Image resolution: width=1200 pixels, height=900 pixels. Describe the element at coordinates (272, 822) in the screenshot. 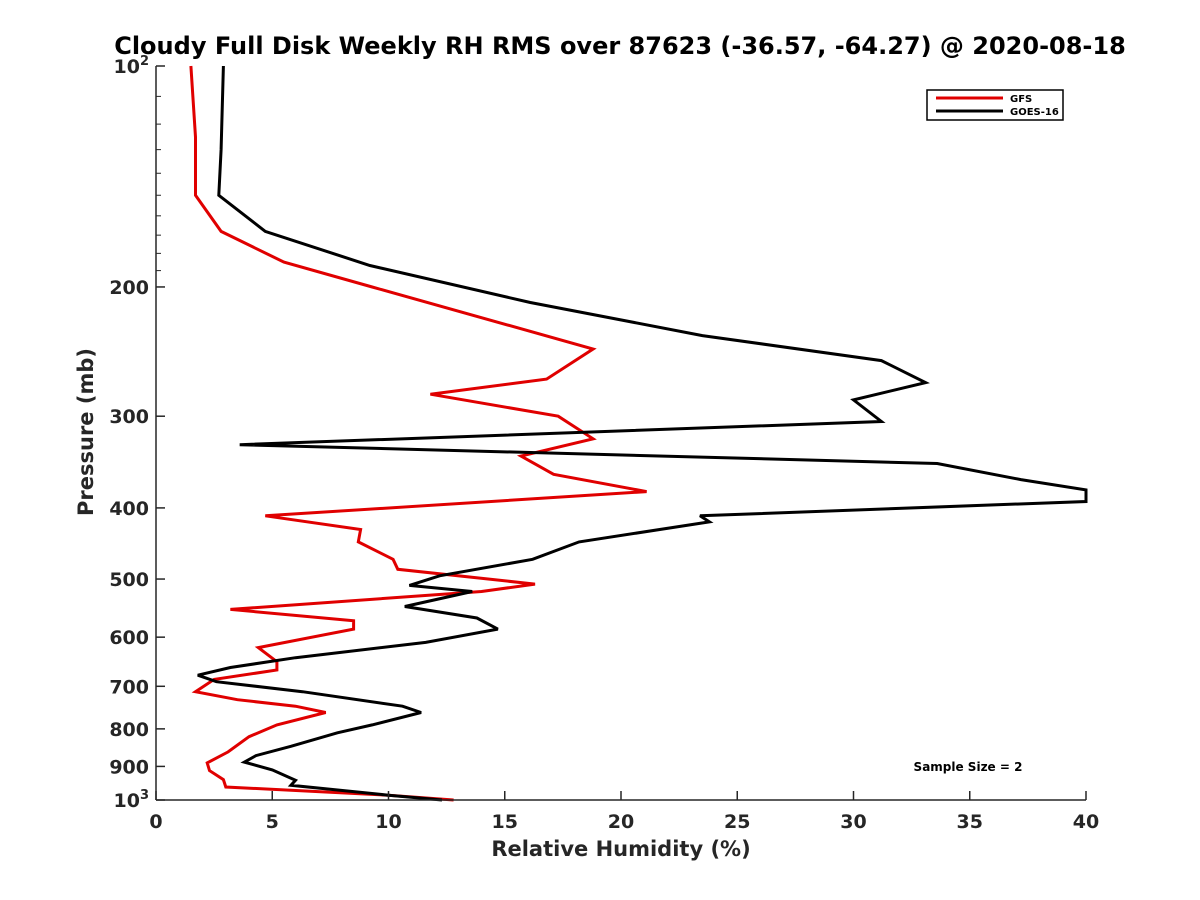

I see `x-tick-label: 5` at that location.